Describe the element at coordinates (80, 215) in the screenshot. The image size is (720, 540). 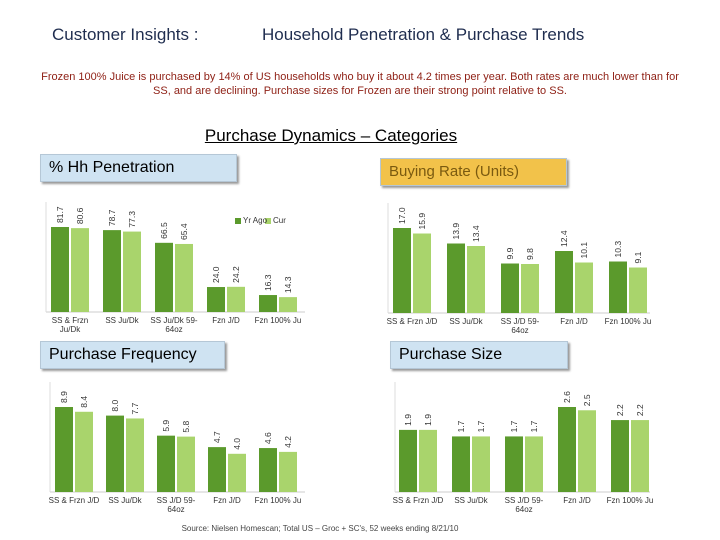
I see `value-label: 80.6` at that location.